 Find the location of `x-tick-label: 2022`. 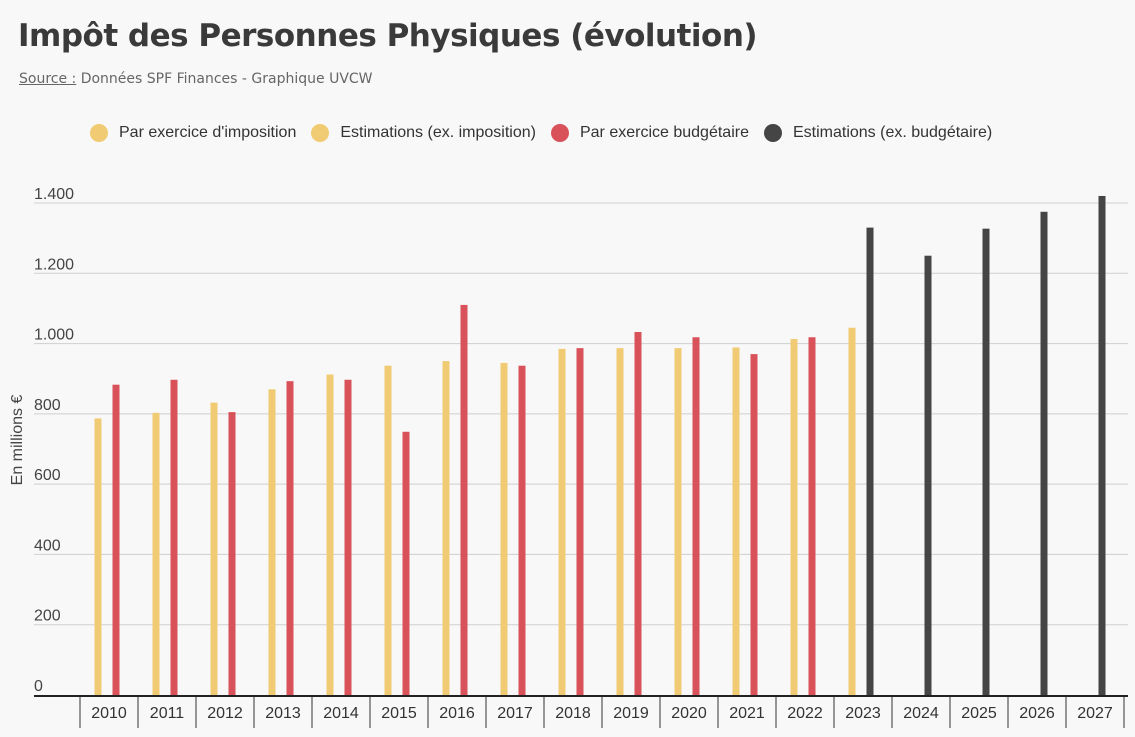

x-tick-label: 2022 is located at coordinates (805, 713).